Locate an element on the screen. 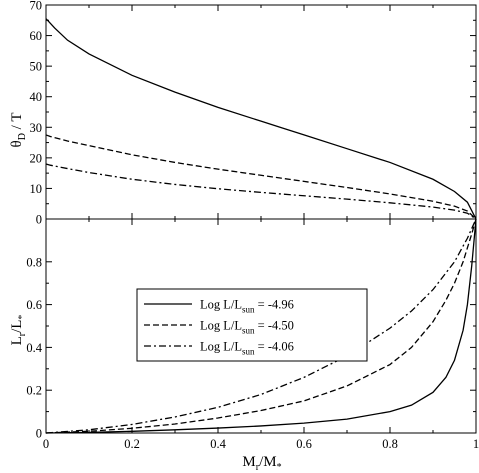 The width and height of the screenshot is (479, 473). legend-label: Log L/Lsun = -4.96 is located at coordinates (247, 306).